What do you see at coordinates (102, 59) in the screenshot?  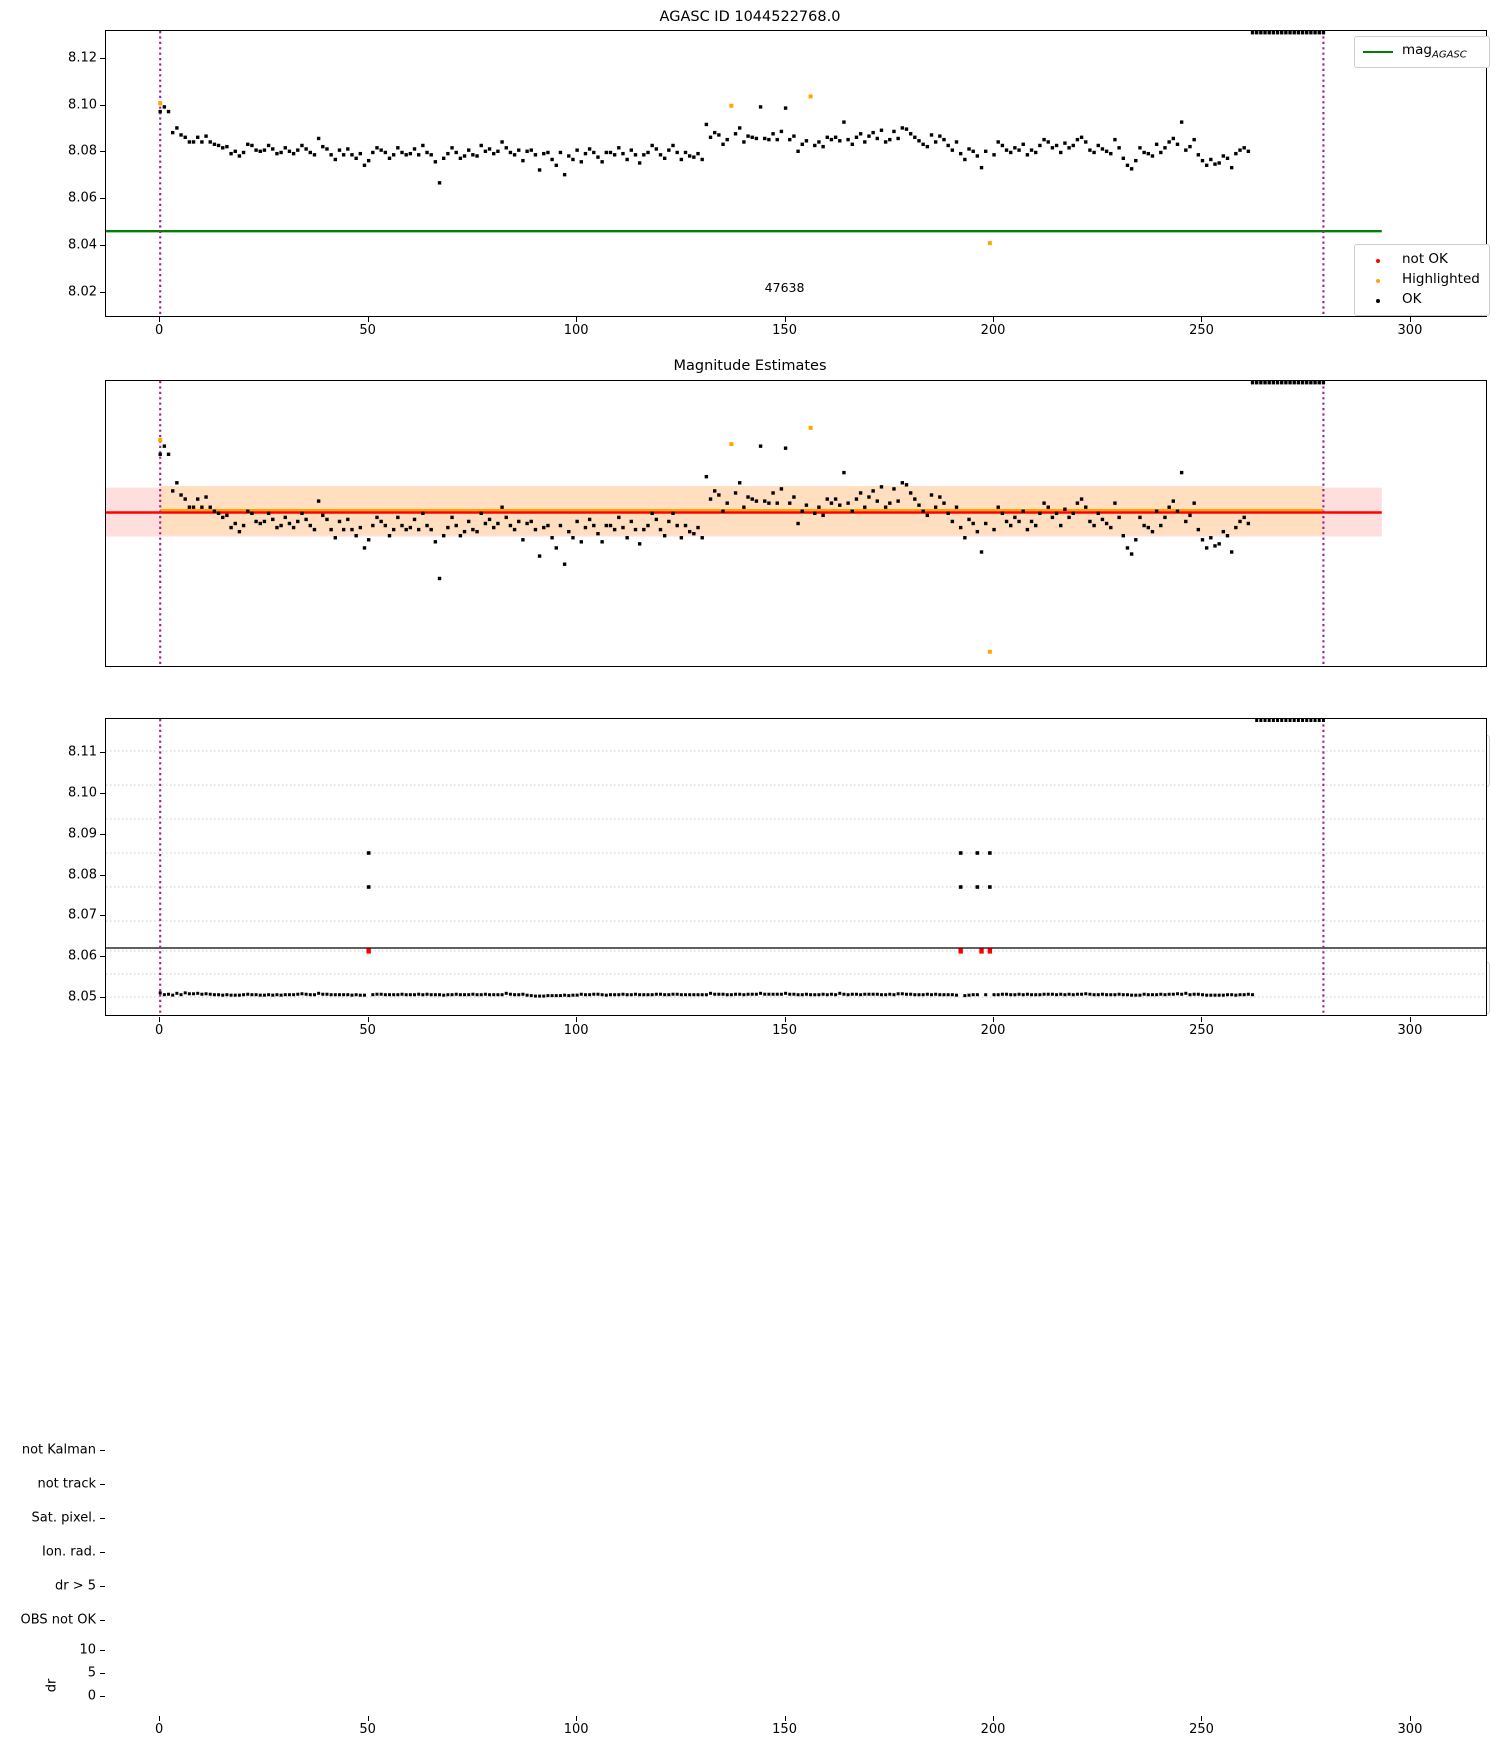 I see `panel1-ytick-mark` at bounding box center [102, 59].